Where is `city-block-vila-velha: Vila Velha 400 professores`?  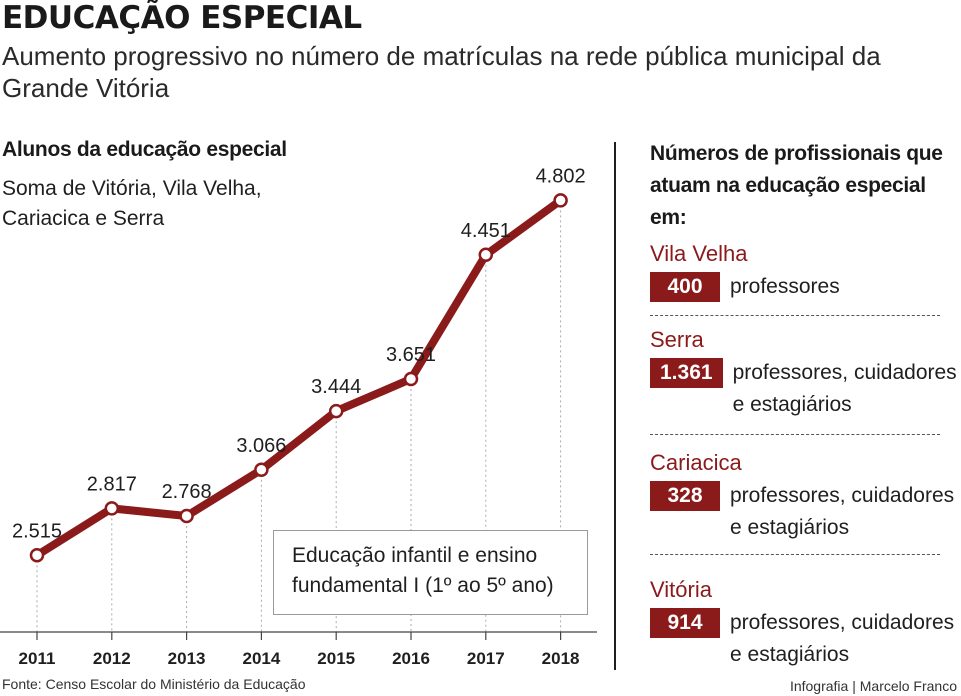 city-block-vila-velha: Vila Velha 400 professores is located at coordinates (805, 271).